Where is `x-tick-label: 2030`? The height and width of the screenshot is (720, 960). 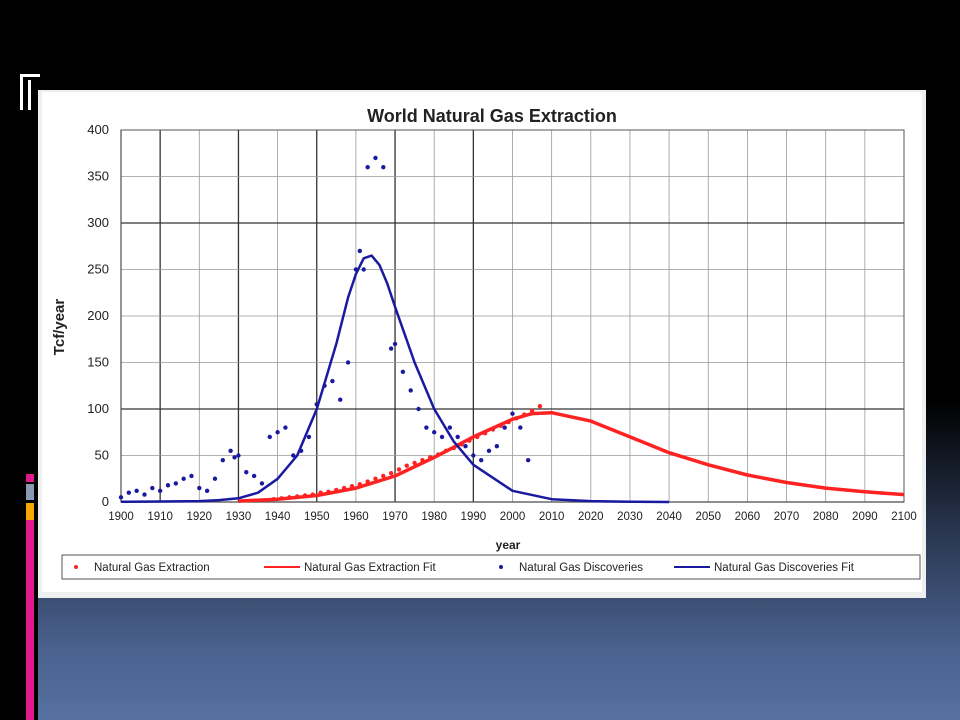
x-tick-label: 2030 is located at coordinates (630, 517).